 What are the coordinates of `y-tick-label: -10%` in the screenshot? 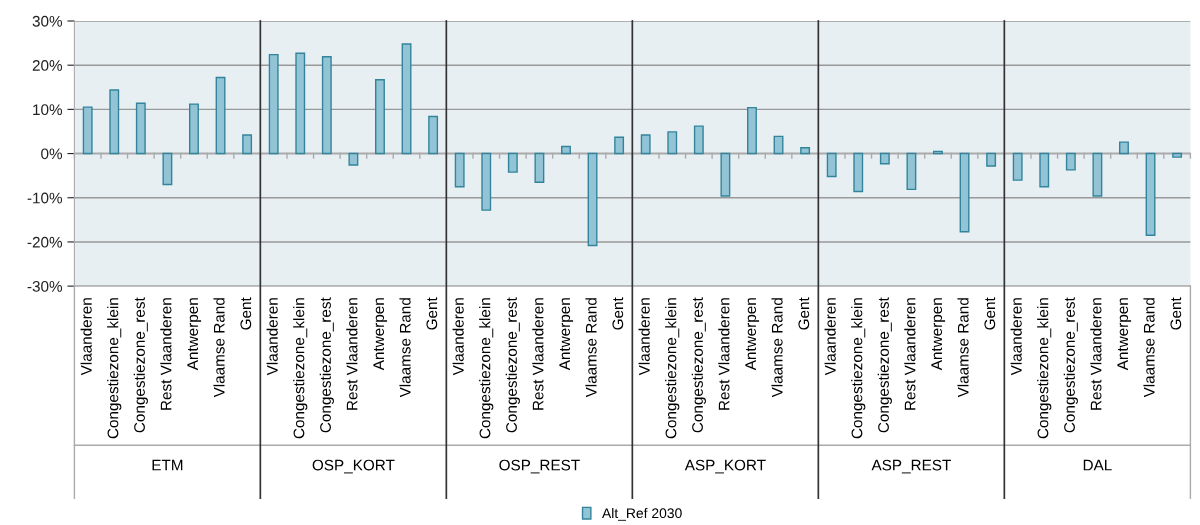 It's located at (45, 198).